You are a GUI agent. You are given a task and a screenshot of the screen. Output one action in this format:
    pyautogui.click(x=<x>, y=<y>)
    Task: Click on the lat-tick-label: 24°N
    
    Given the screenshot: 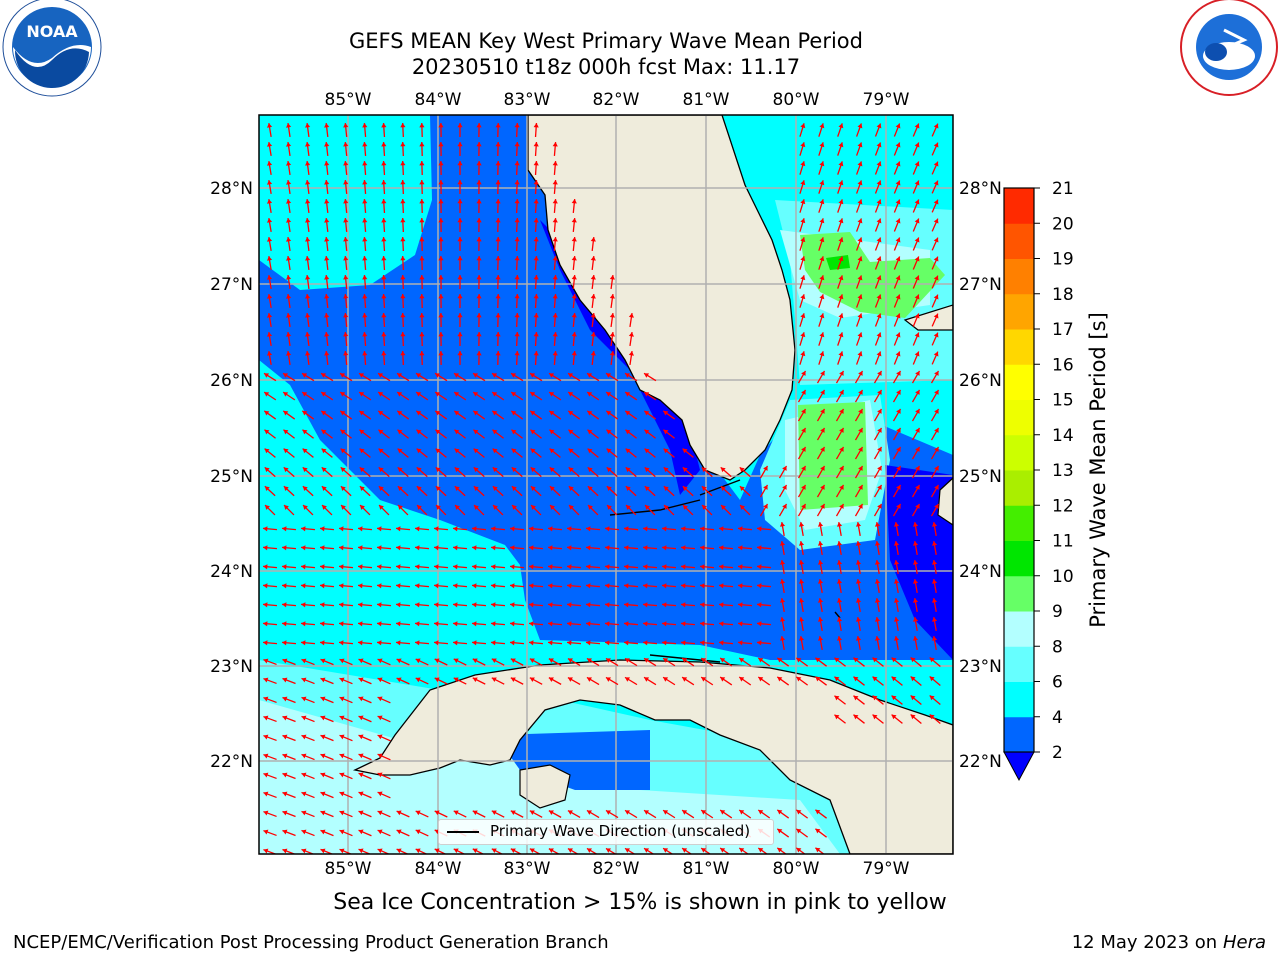 What is the action you would take?
    pyautogui.click(x=231, y=572)
    